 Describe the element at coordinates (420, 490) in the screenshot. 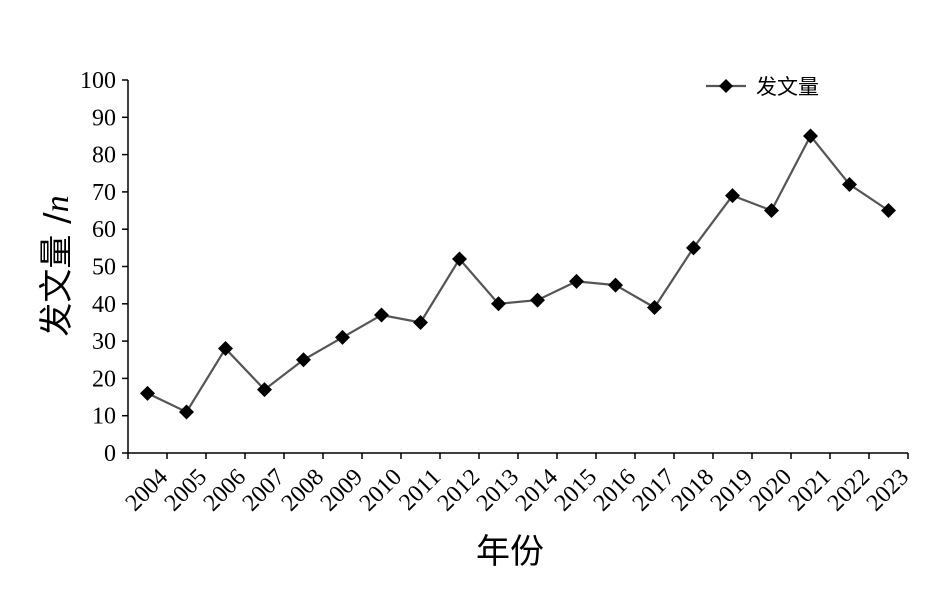

I see `x-tick-label: 2011` at that location.